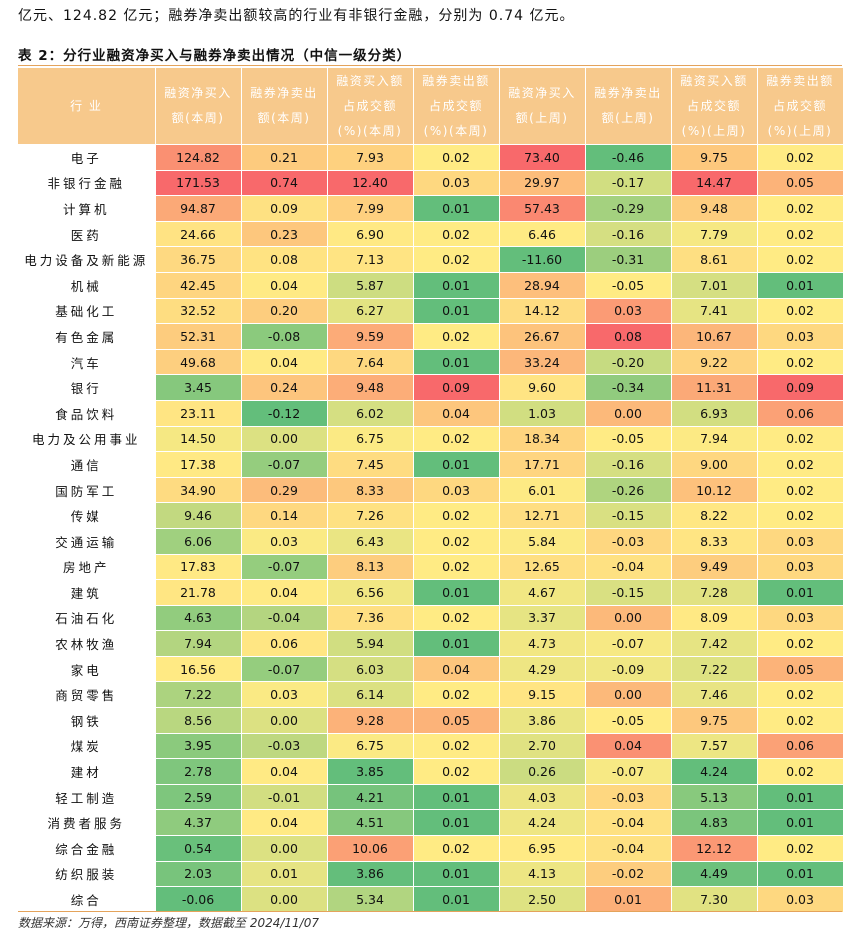 The image size is (844, 931). Describe the element at coordinates (431, 336) in the screenshot. I see `table-row: 有色金属 52.31 -0.08 9.59 0.02 26.67 0.08 10.67 0.03` at that location.